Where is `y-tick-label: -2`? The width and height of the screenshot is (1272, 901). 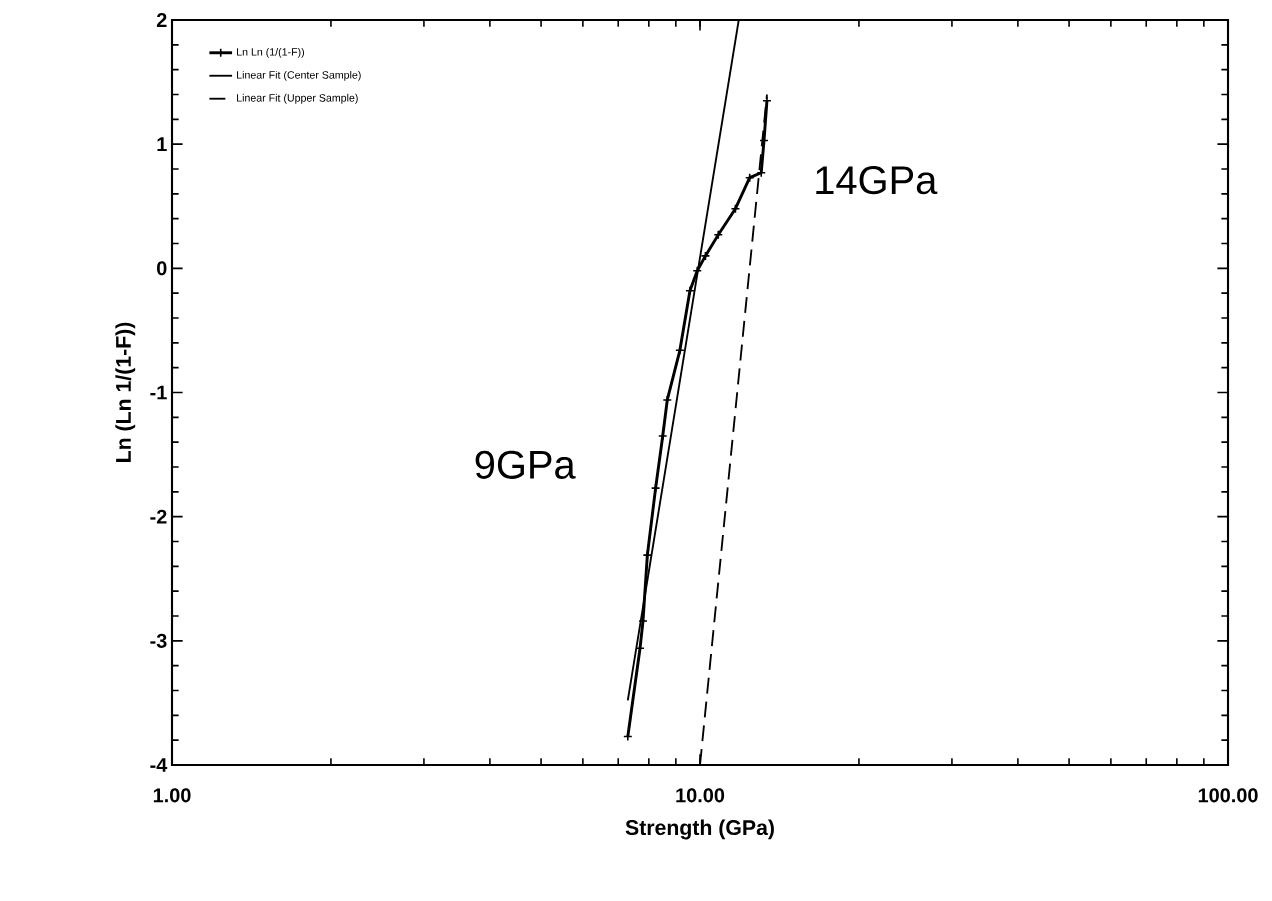
y-tick-label: -2 is located at coordinates (158, 516).